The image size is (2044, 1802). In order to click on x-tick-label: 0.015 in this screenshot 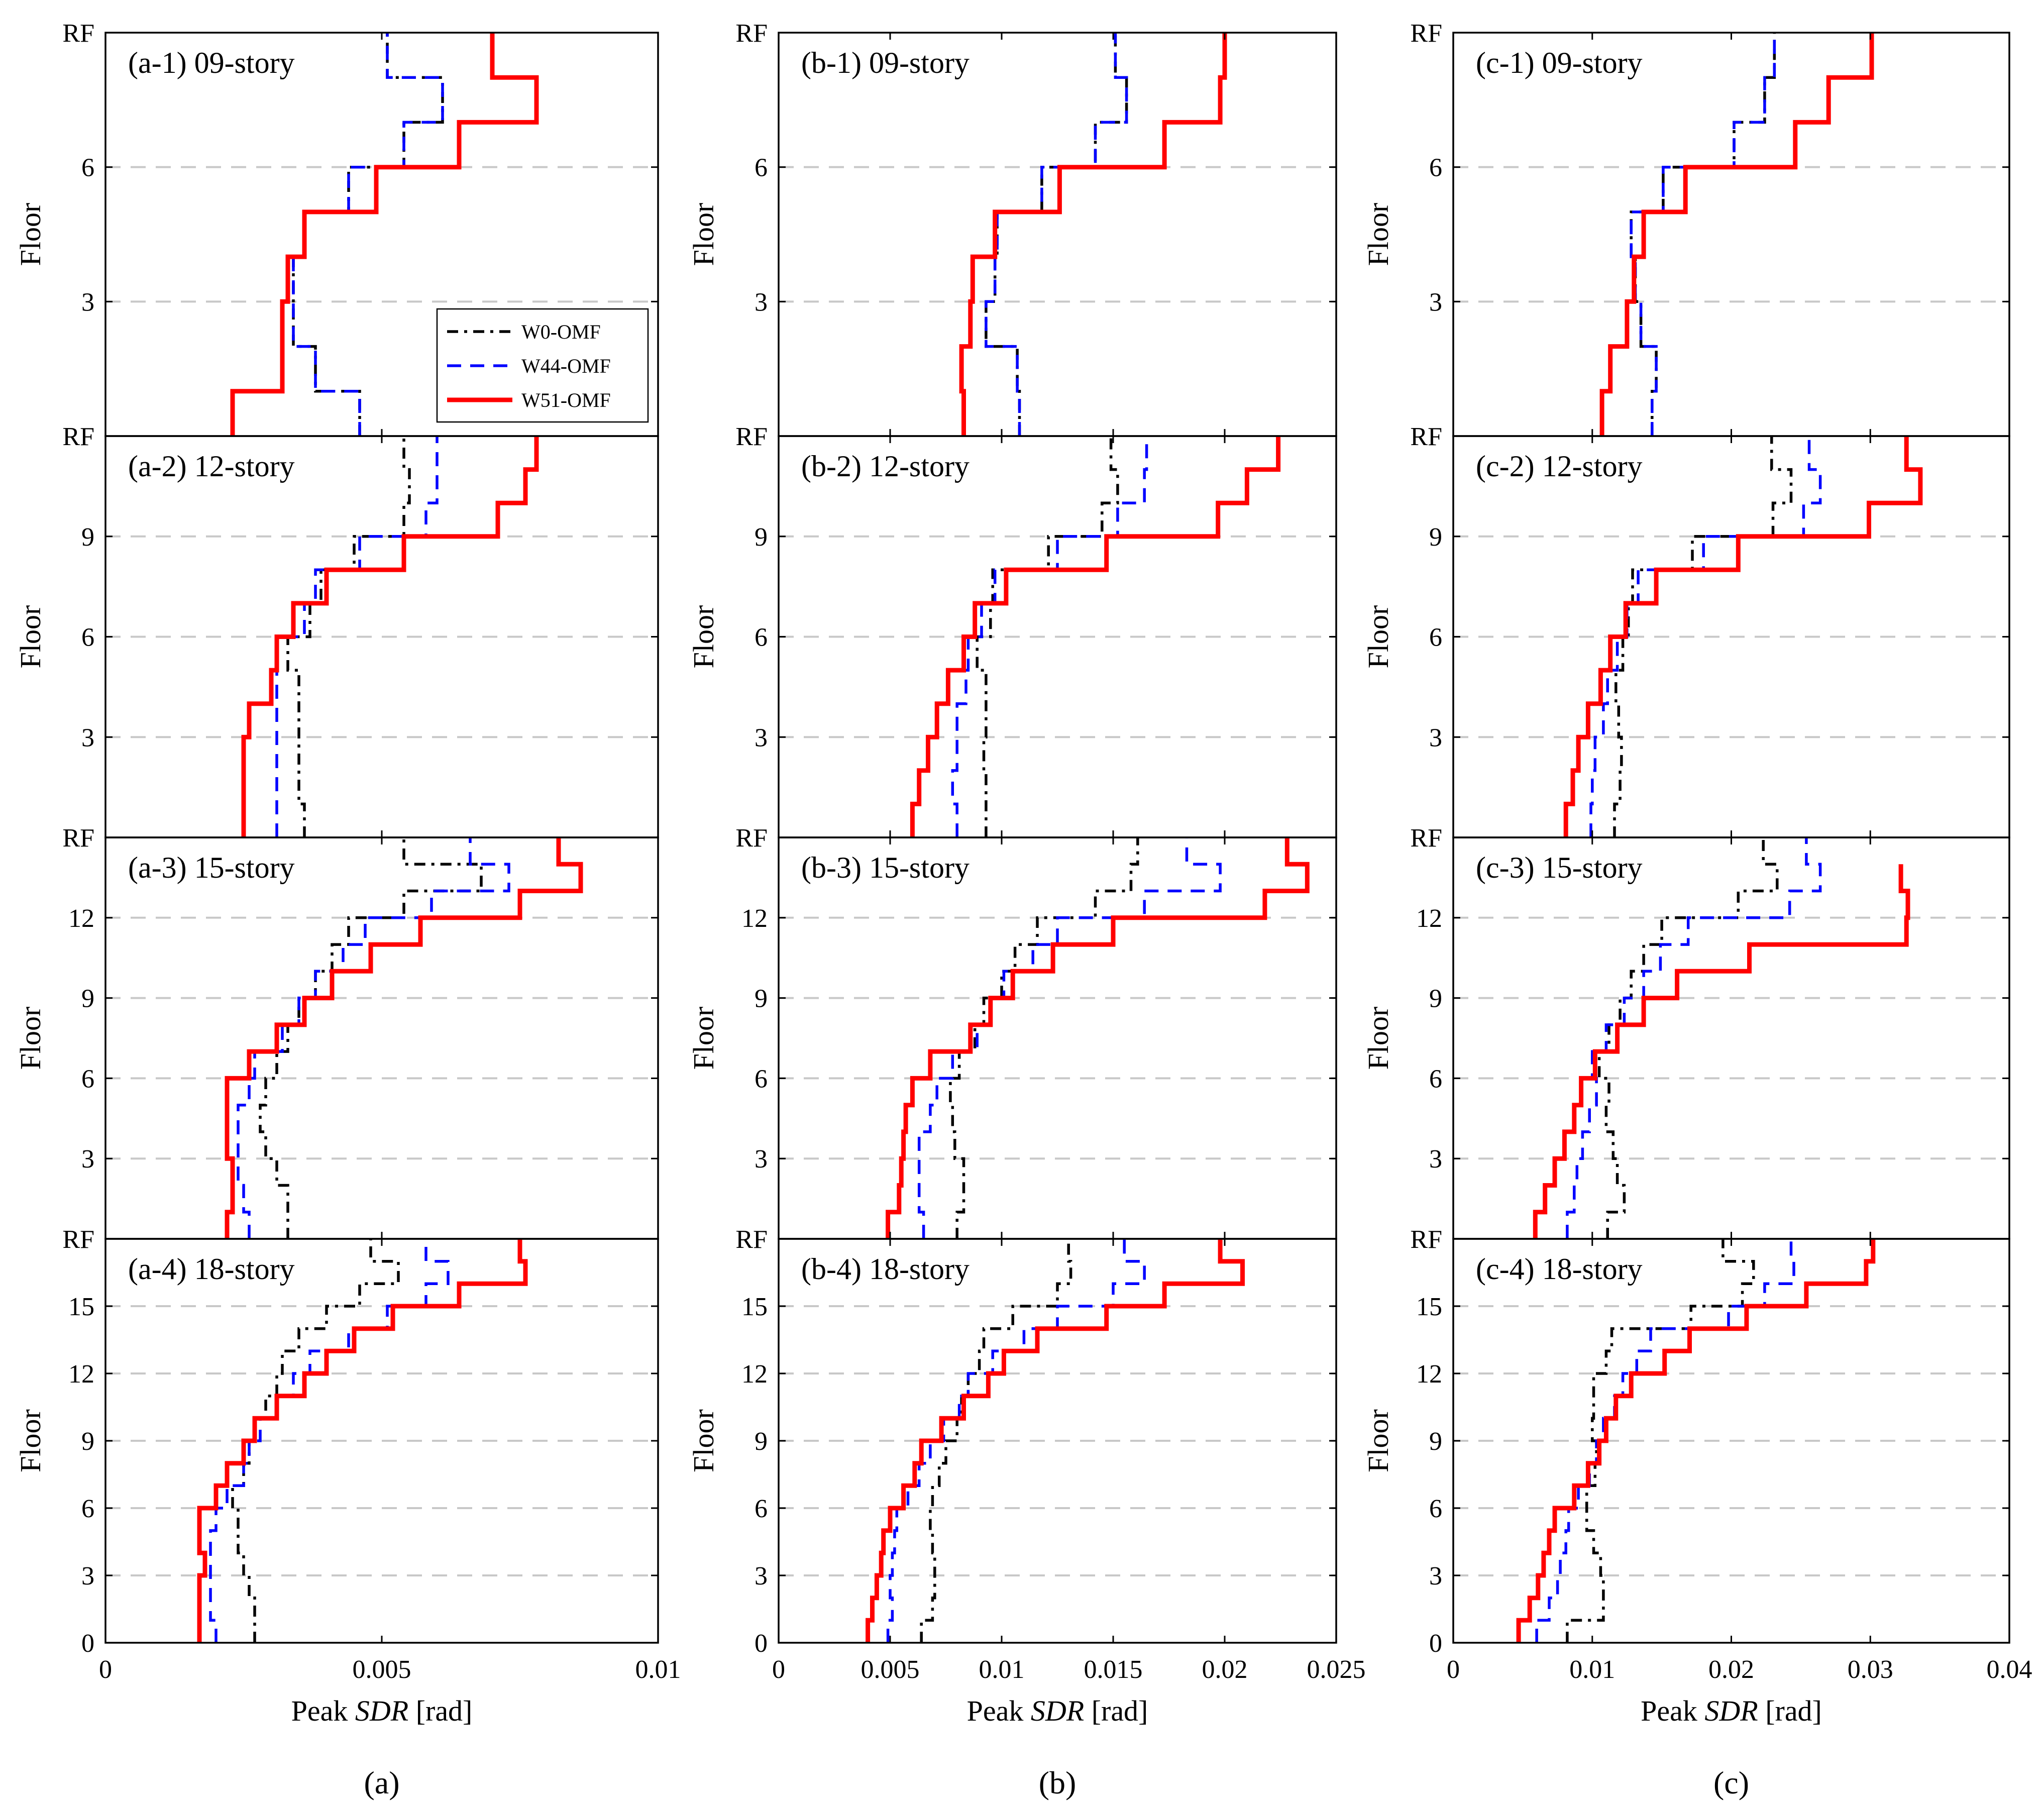, I will do `click(1114, 1669)`.